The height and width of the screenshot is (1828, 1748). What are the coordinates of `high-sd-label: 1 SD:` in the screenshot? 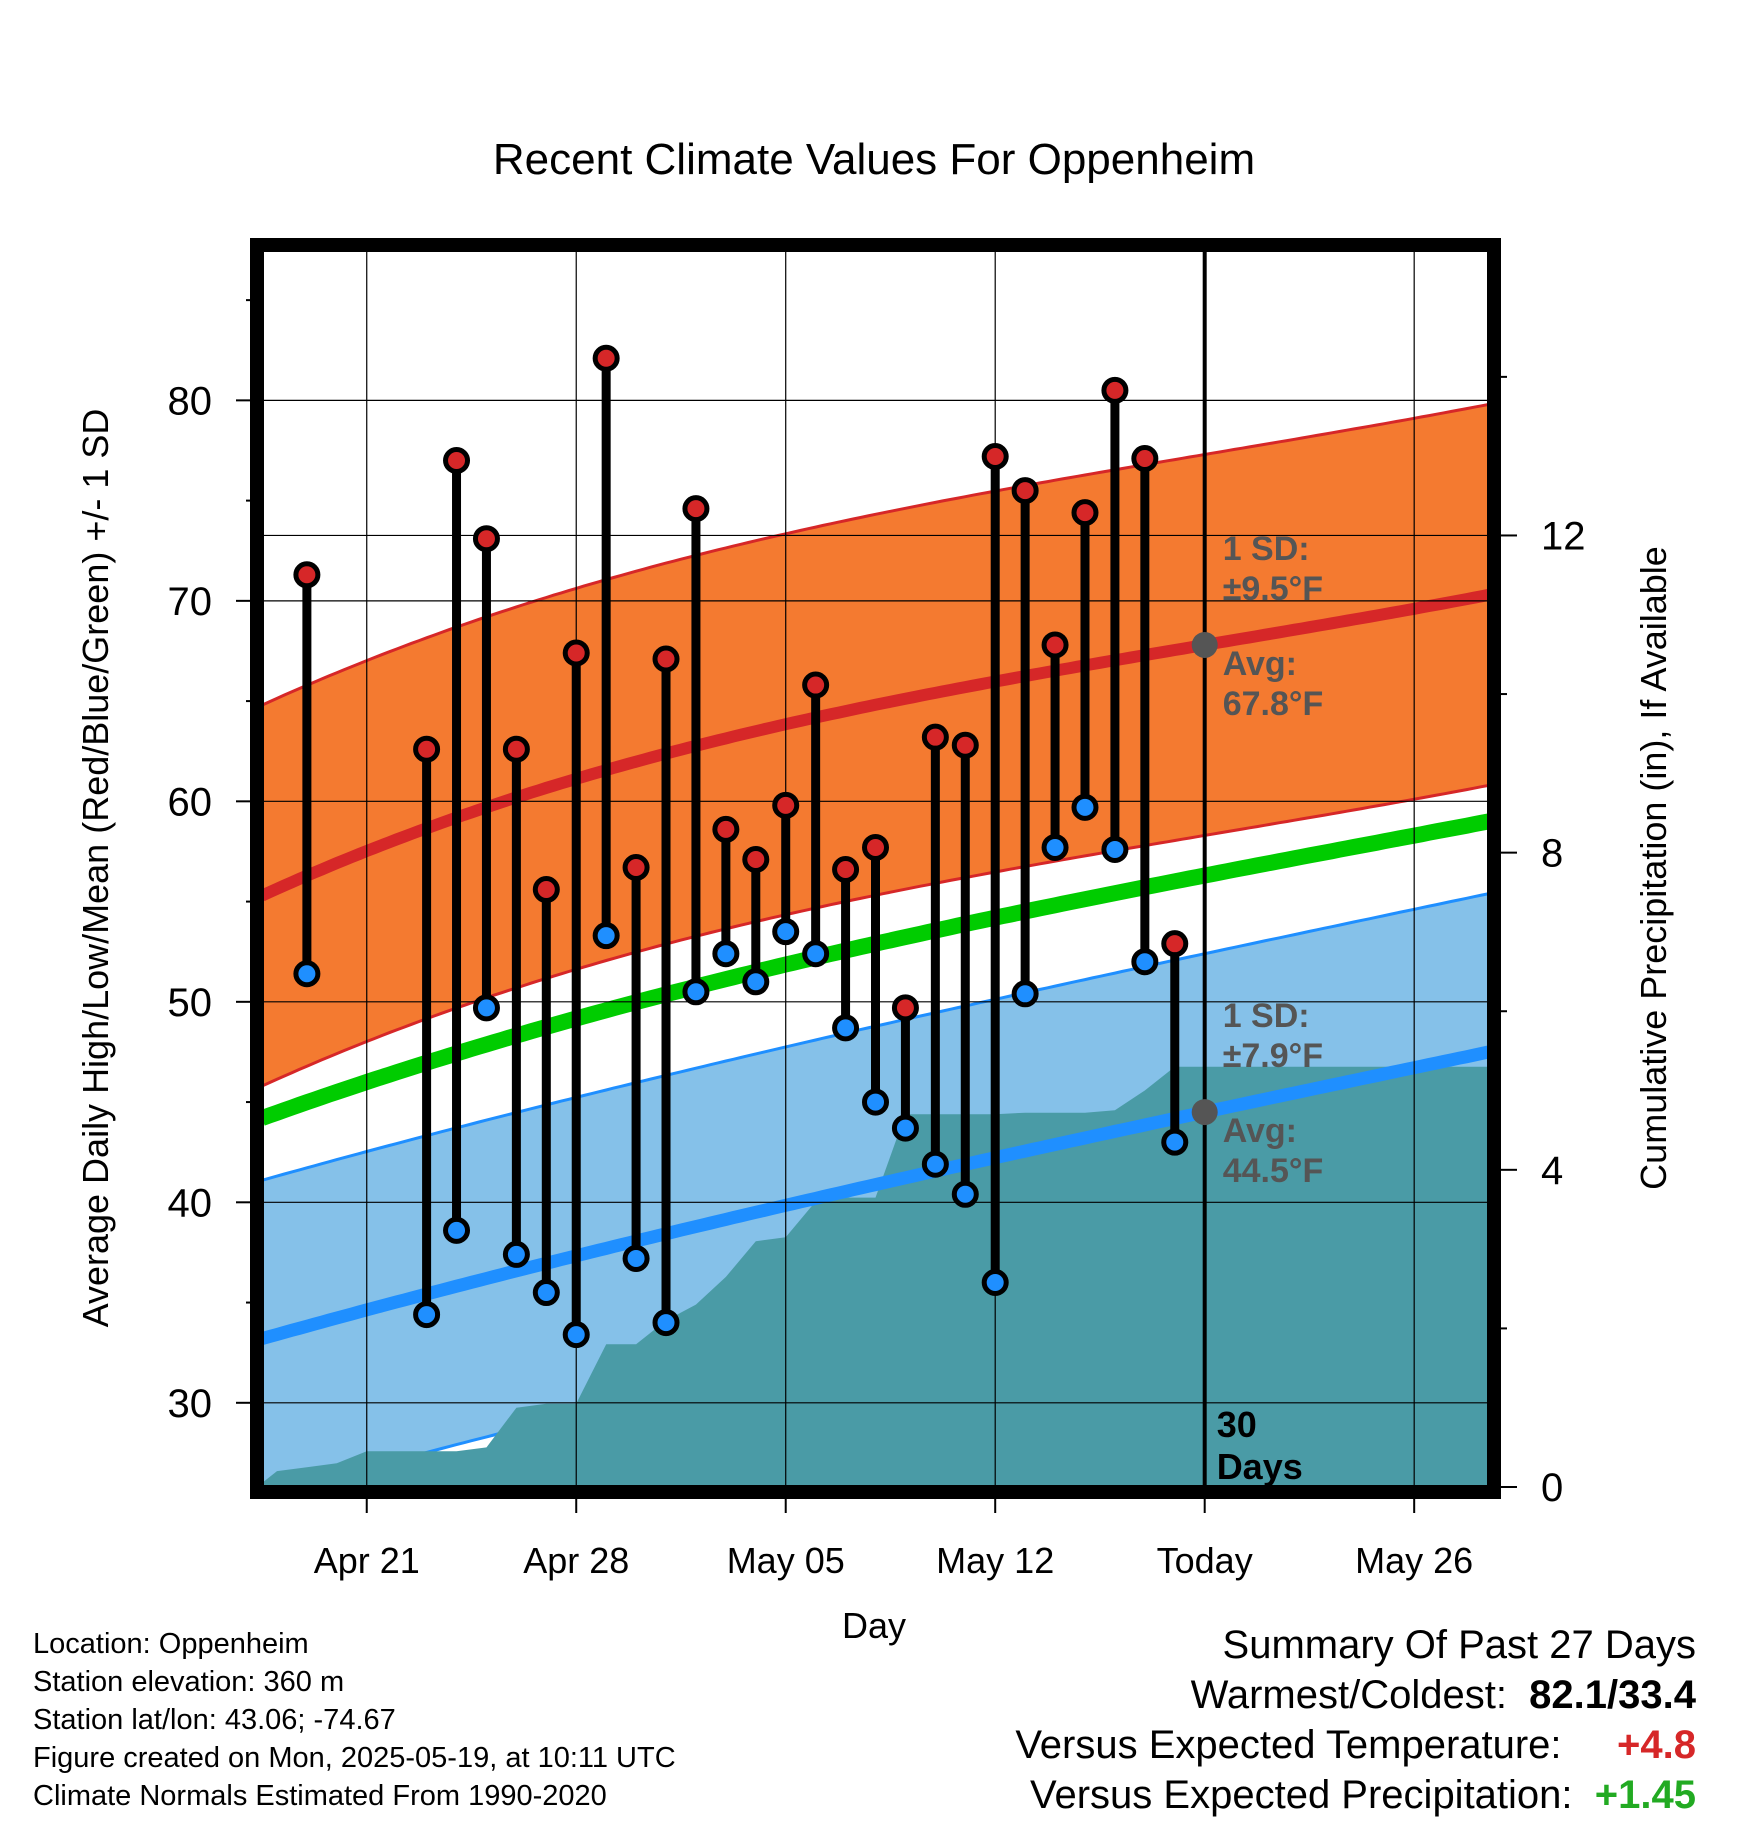 It's located at (1266, 549).